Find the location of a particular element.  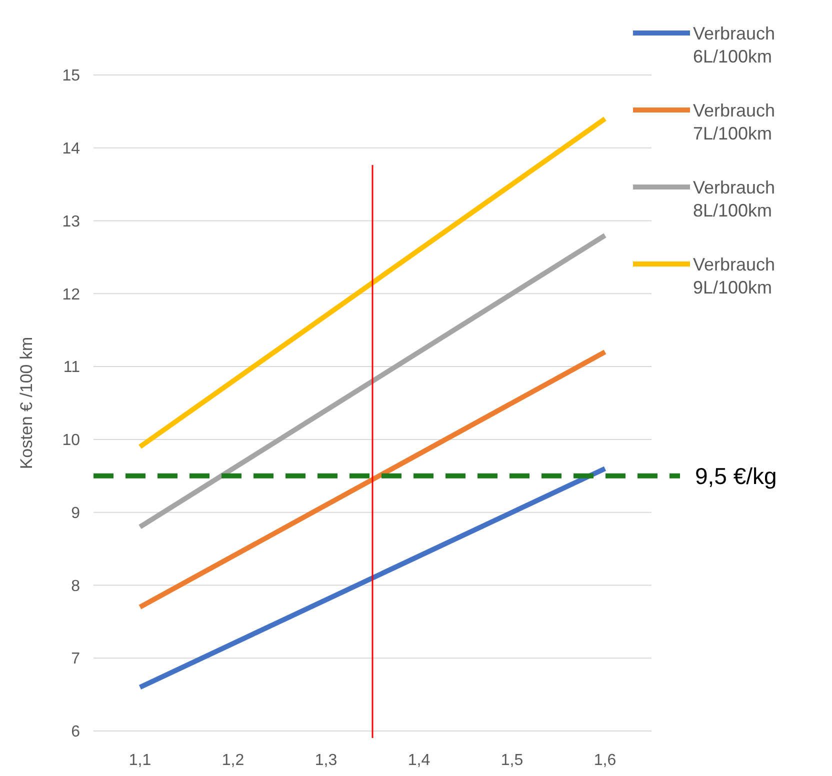

ref-line-label: 9,5 €/kg is located at coordinates (736, 475).